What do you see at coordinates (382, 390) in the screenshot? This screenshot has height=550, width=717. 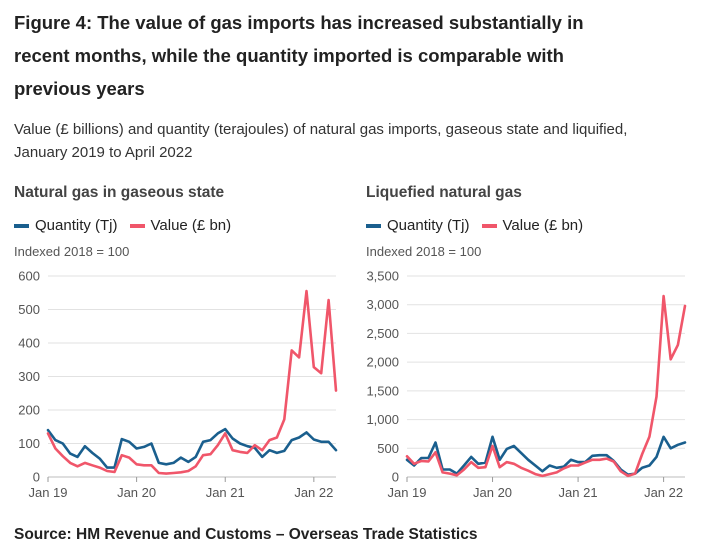 I see `y-tick-label: 1,500` at bounding box center [382, 390].